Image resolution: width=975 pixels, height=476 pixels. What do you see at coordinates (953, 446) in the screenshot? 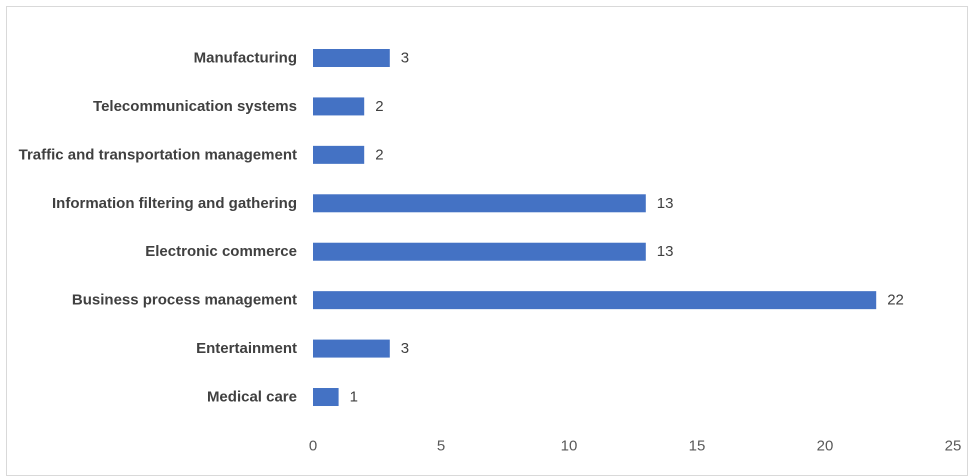
I see `x-tick-label-25: 25` at bounding box center [953, 446].